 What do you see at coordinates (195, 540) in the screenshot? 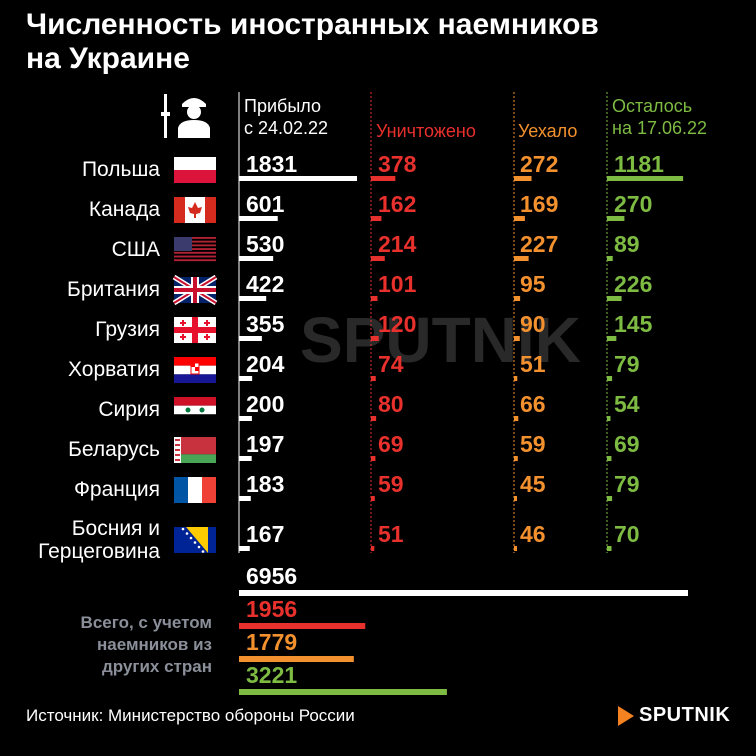
I see `bosnia-flag` at bounding box center [195, 540].